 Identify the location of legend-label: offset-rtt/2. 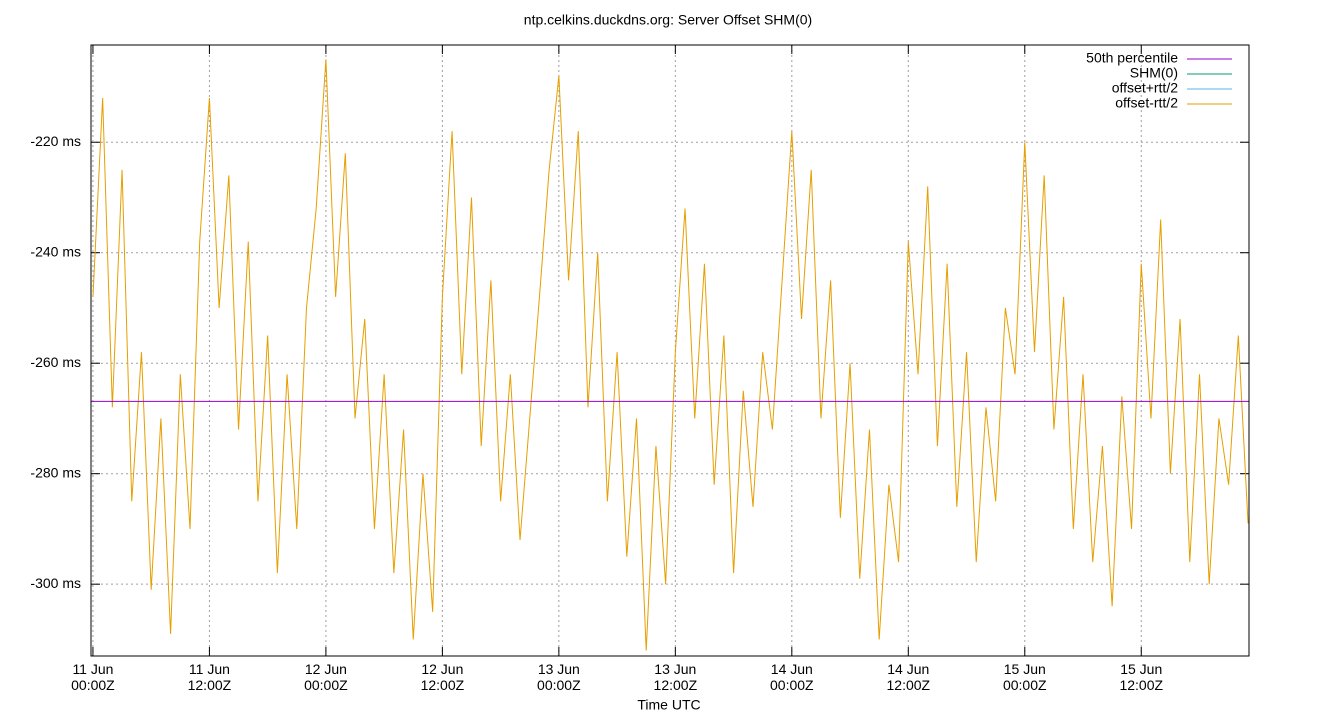
(1146, 103).